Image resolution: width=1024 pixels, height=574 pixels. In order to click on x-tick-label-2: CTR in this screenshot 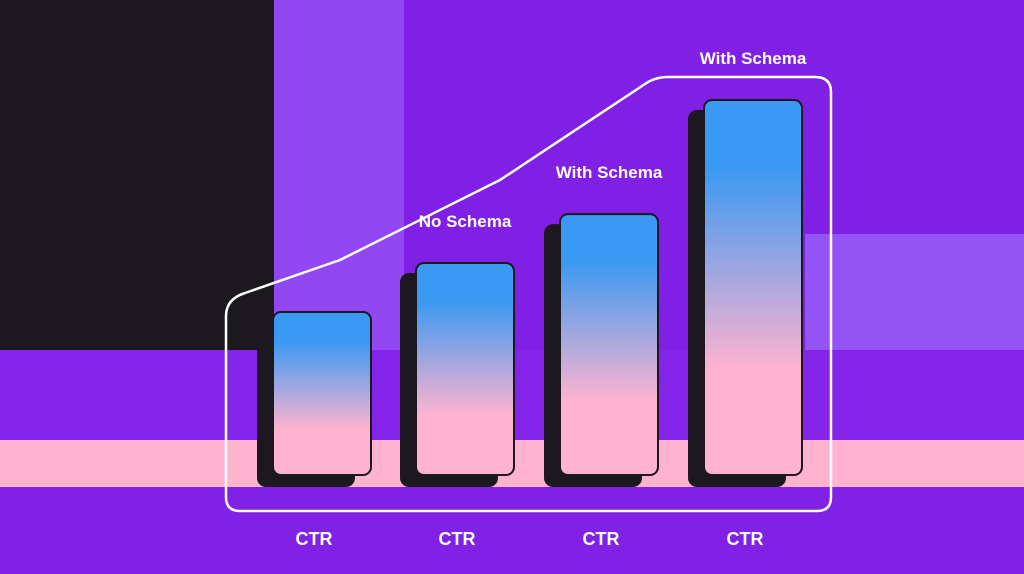, I will do `click(457, 539)`.